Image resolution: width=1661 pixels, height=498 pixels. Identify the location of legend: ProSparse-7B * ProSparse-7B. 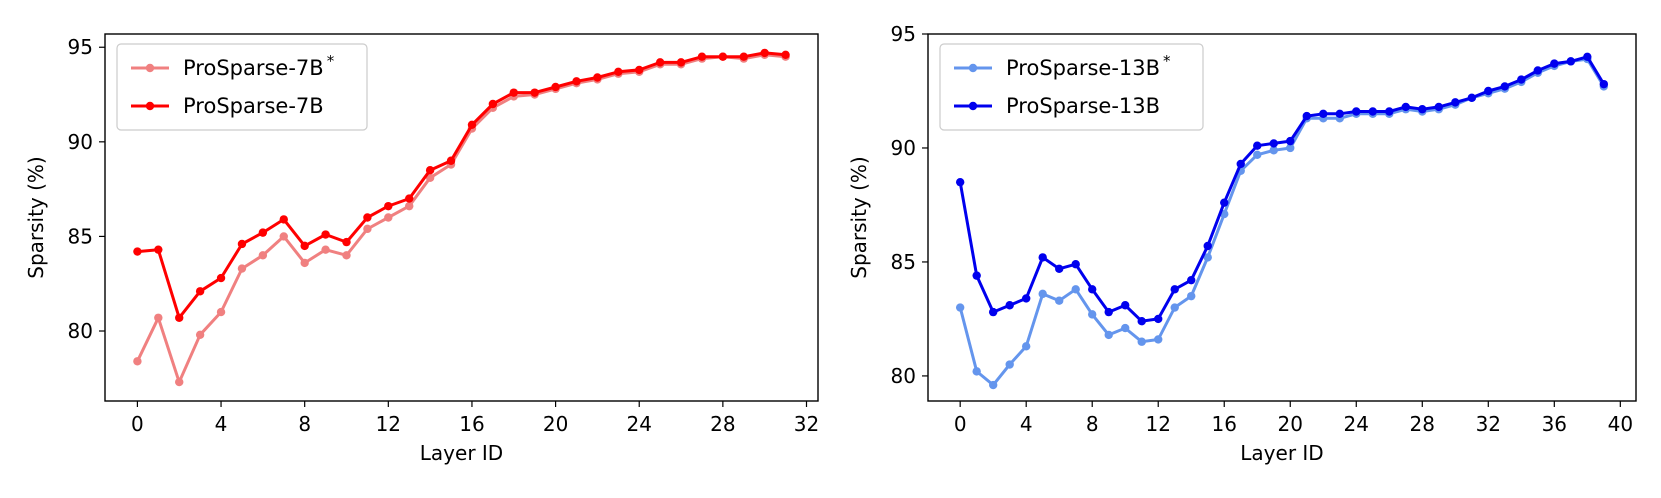
(242, 87).